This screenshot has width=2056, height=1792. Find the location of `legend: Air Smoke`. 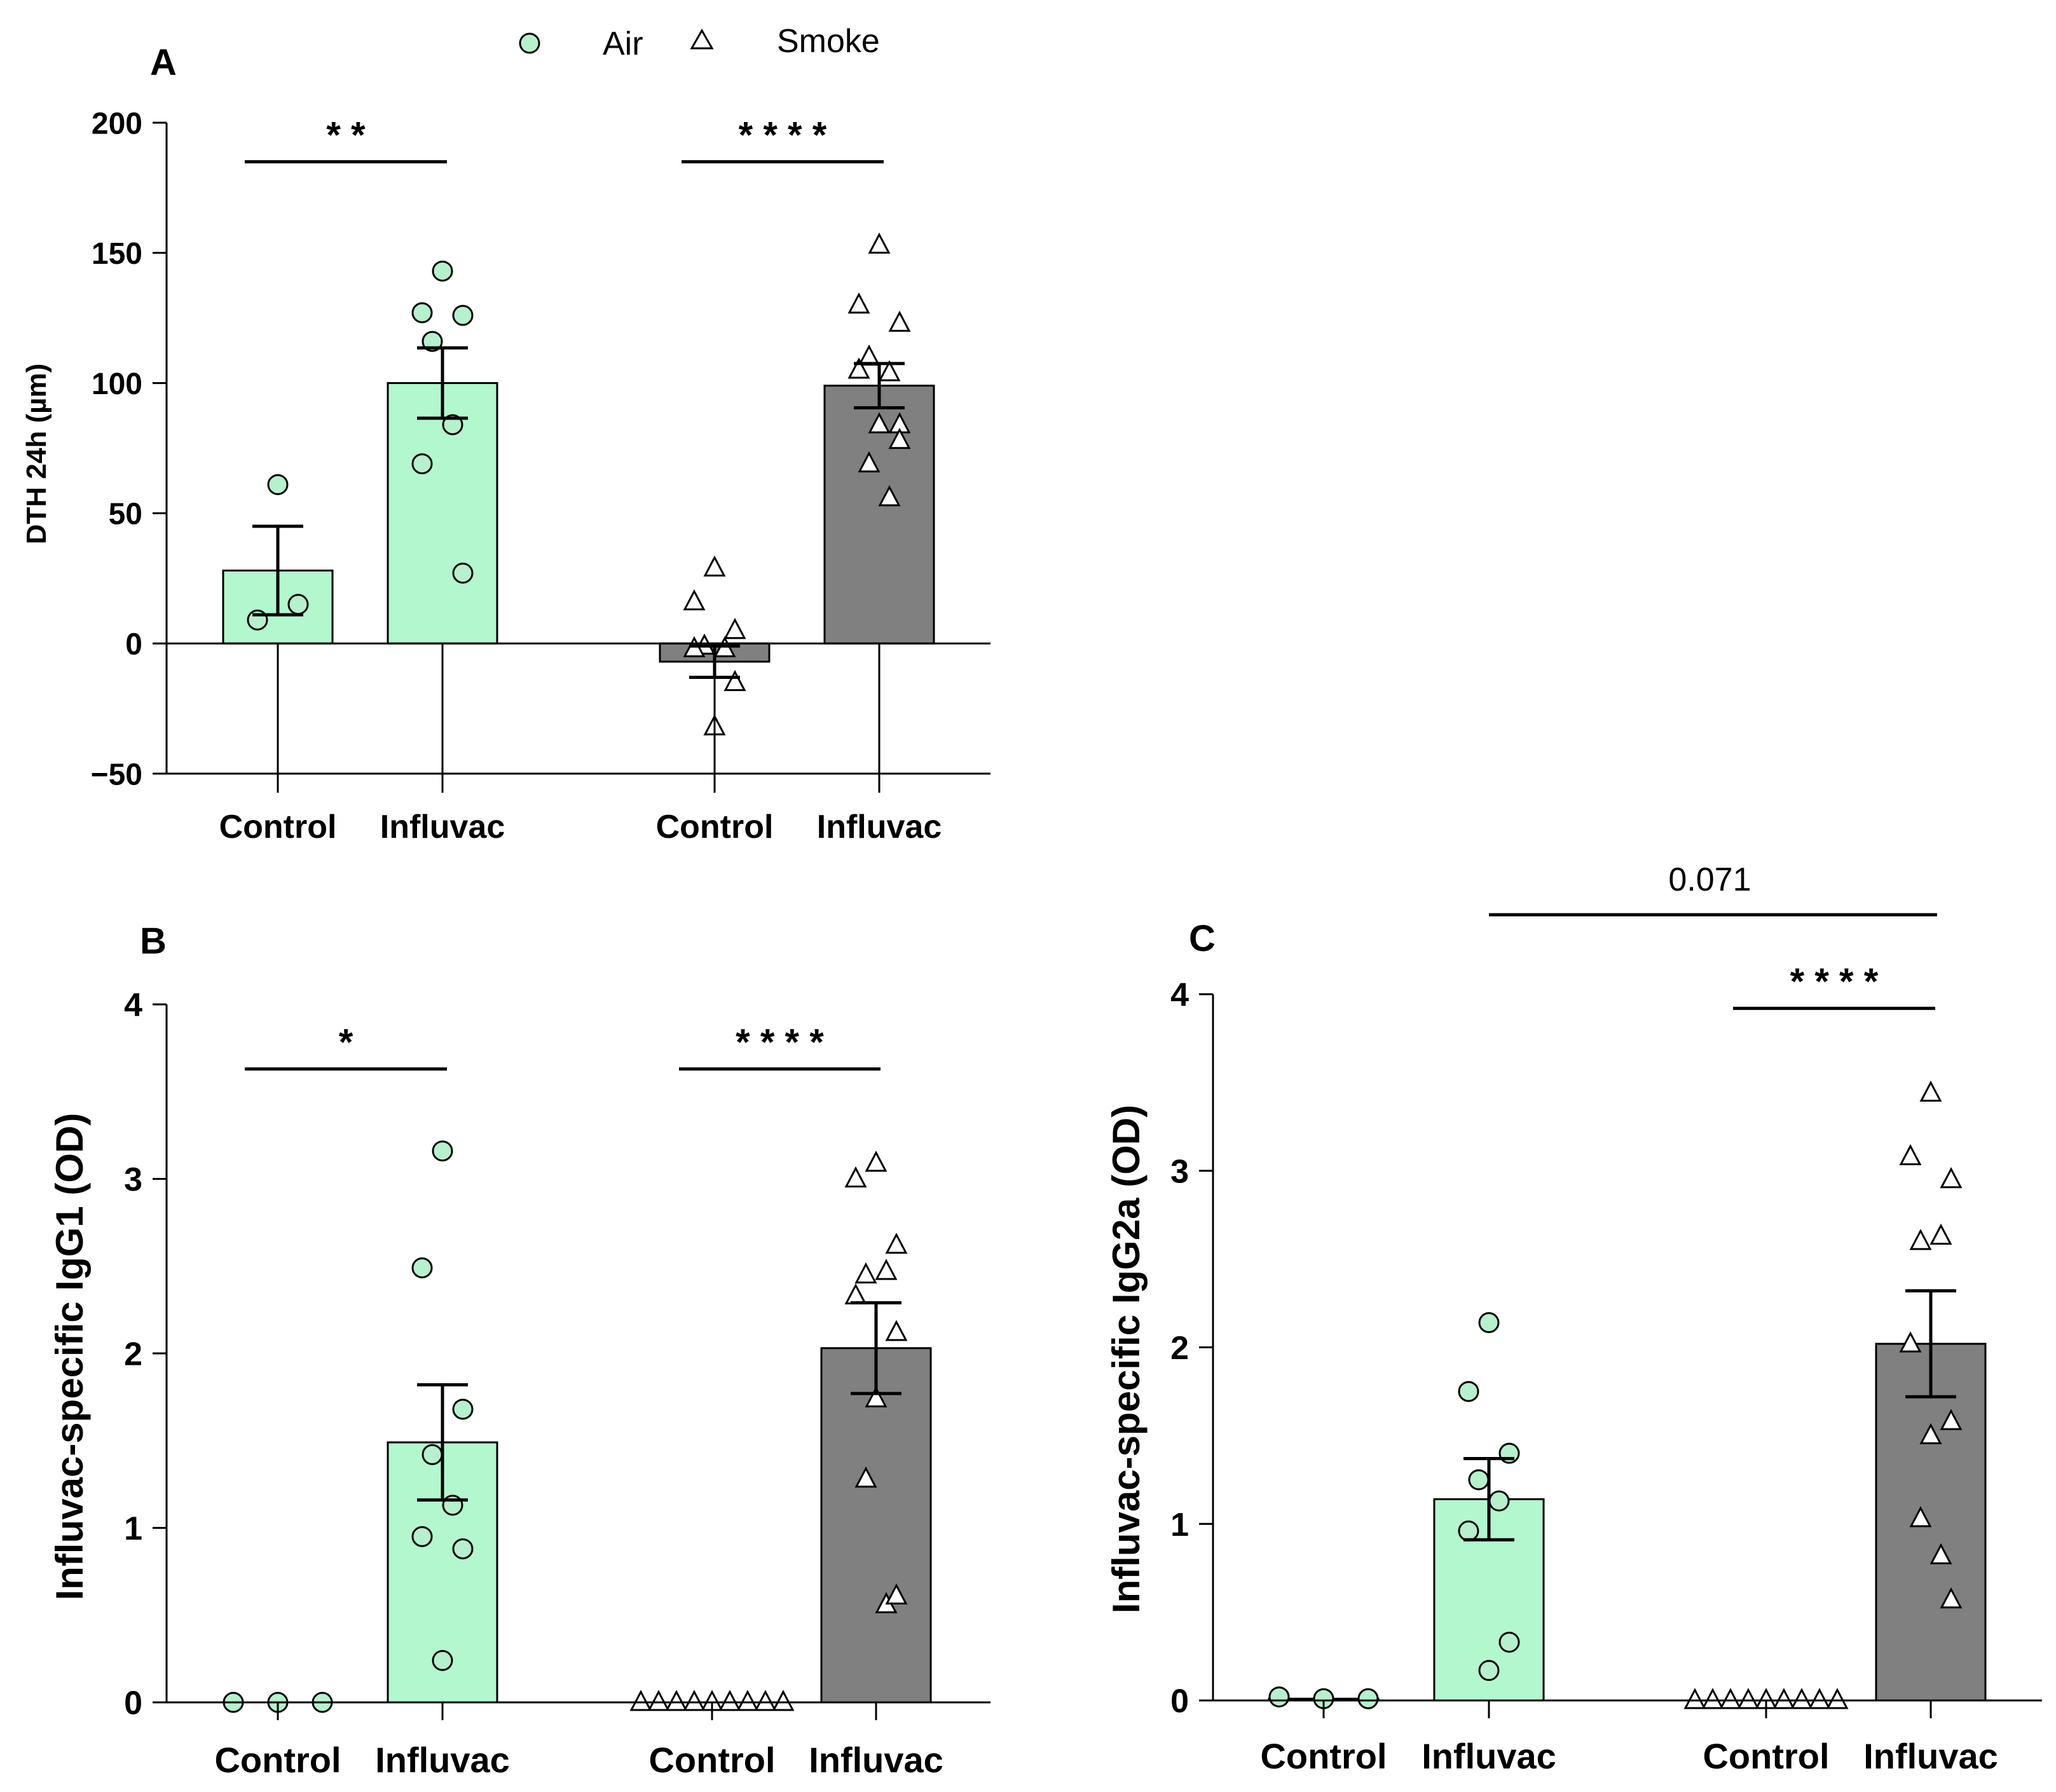

legend: Air Smoke is located at coordinates (699, 43).